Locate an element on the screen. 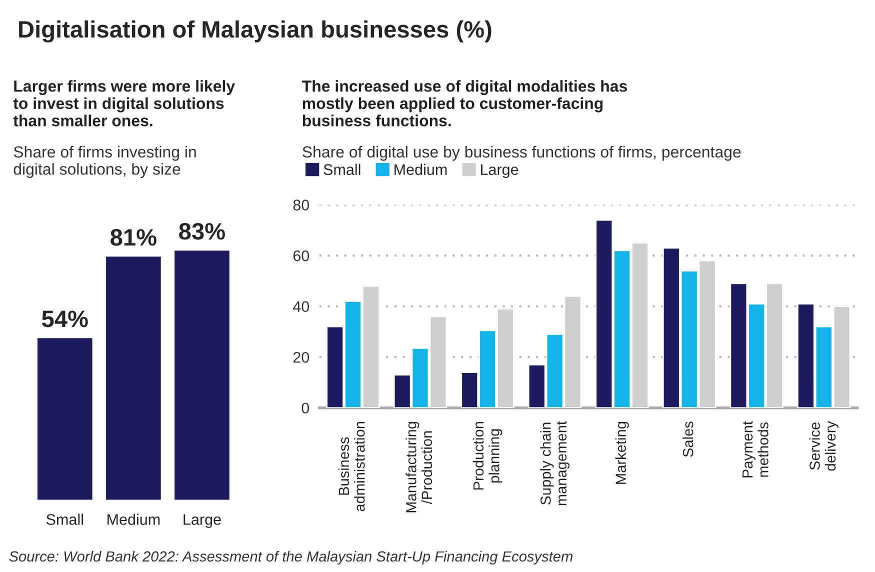 This screenshot has height=572, width=875. chart-title: Larger firms were more likely to invest in digital solutions than smaller ones. is located at coordinates (124, 103).